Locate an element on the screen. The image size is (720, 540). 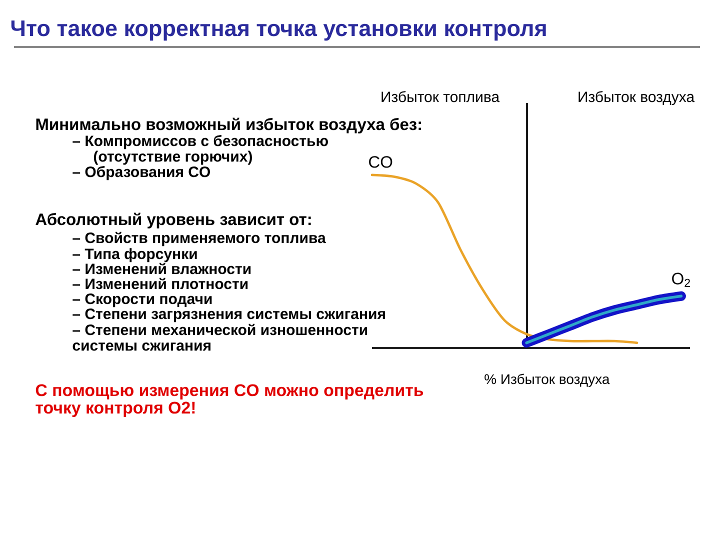
text: – Изменений влажности is located at coordinates (161, 268).